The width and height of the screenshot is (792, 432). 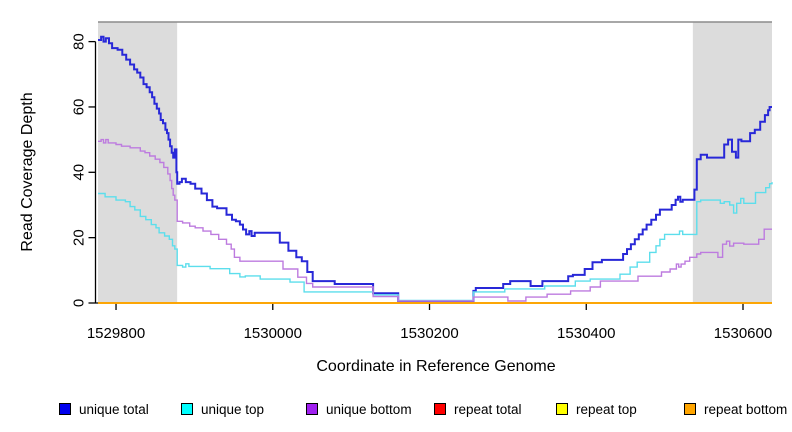 What do you see at coordinates (488, 409) in the screenshot?
I see `legend-label-repeat-total: repeat total` at bounding box center [488, 409].